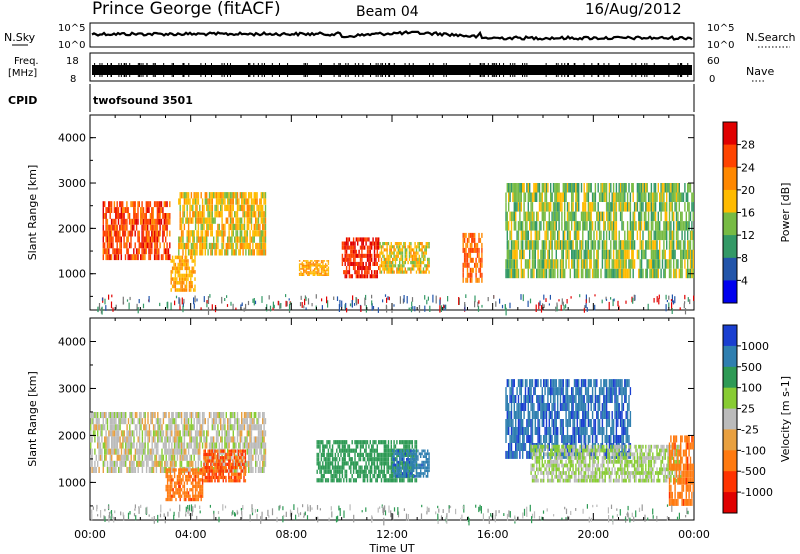 The height and width of the screenshot is (554, 800). What do you see at coordinates (713, 61) in the screenshot?
I see `nave-tick-top: 60` at bounding box center [713, 61].